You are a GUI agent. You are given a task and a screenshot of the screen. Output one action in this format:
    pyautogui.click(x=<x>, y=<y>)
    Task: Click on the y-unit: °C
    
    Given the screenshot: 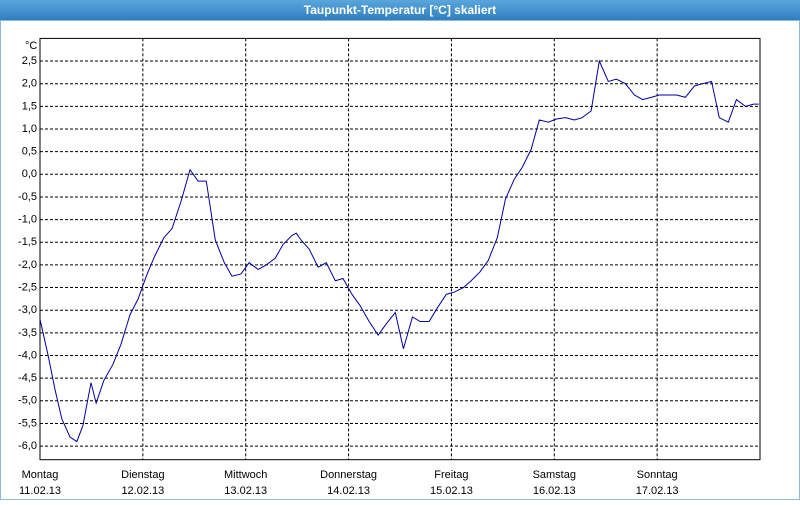 What is the action you would take?
    pyautogui.click(x=31, y=46)
    